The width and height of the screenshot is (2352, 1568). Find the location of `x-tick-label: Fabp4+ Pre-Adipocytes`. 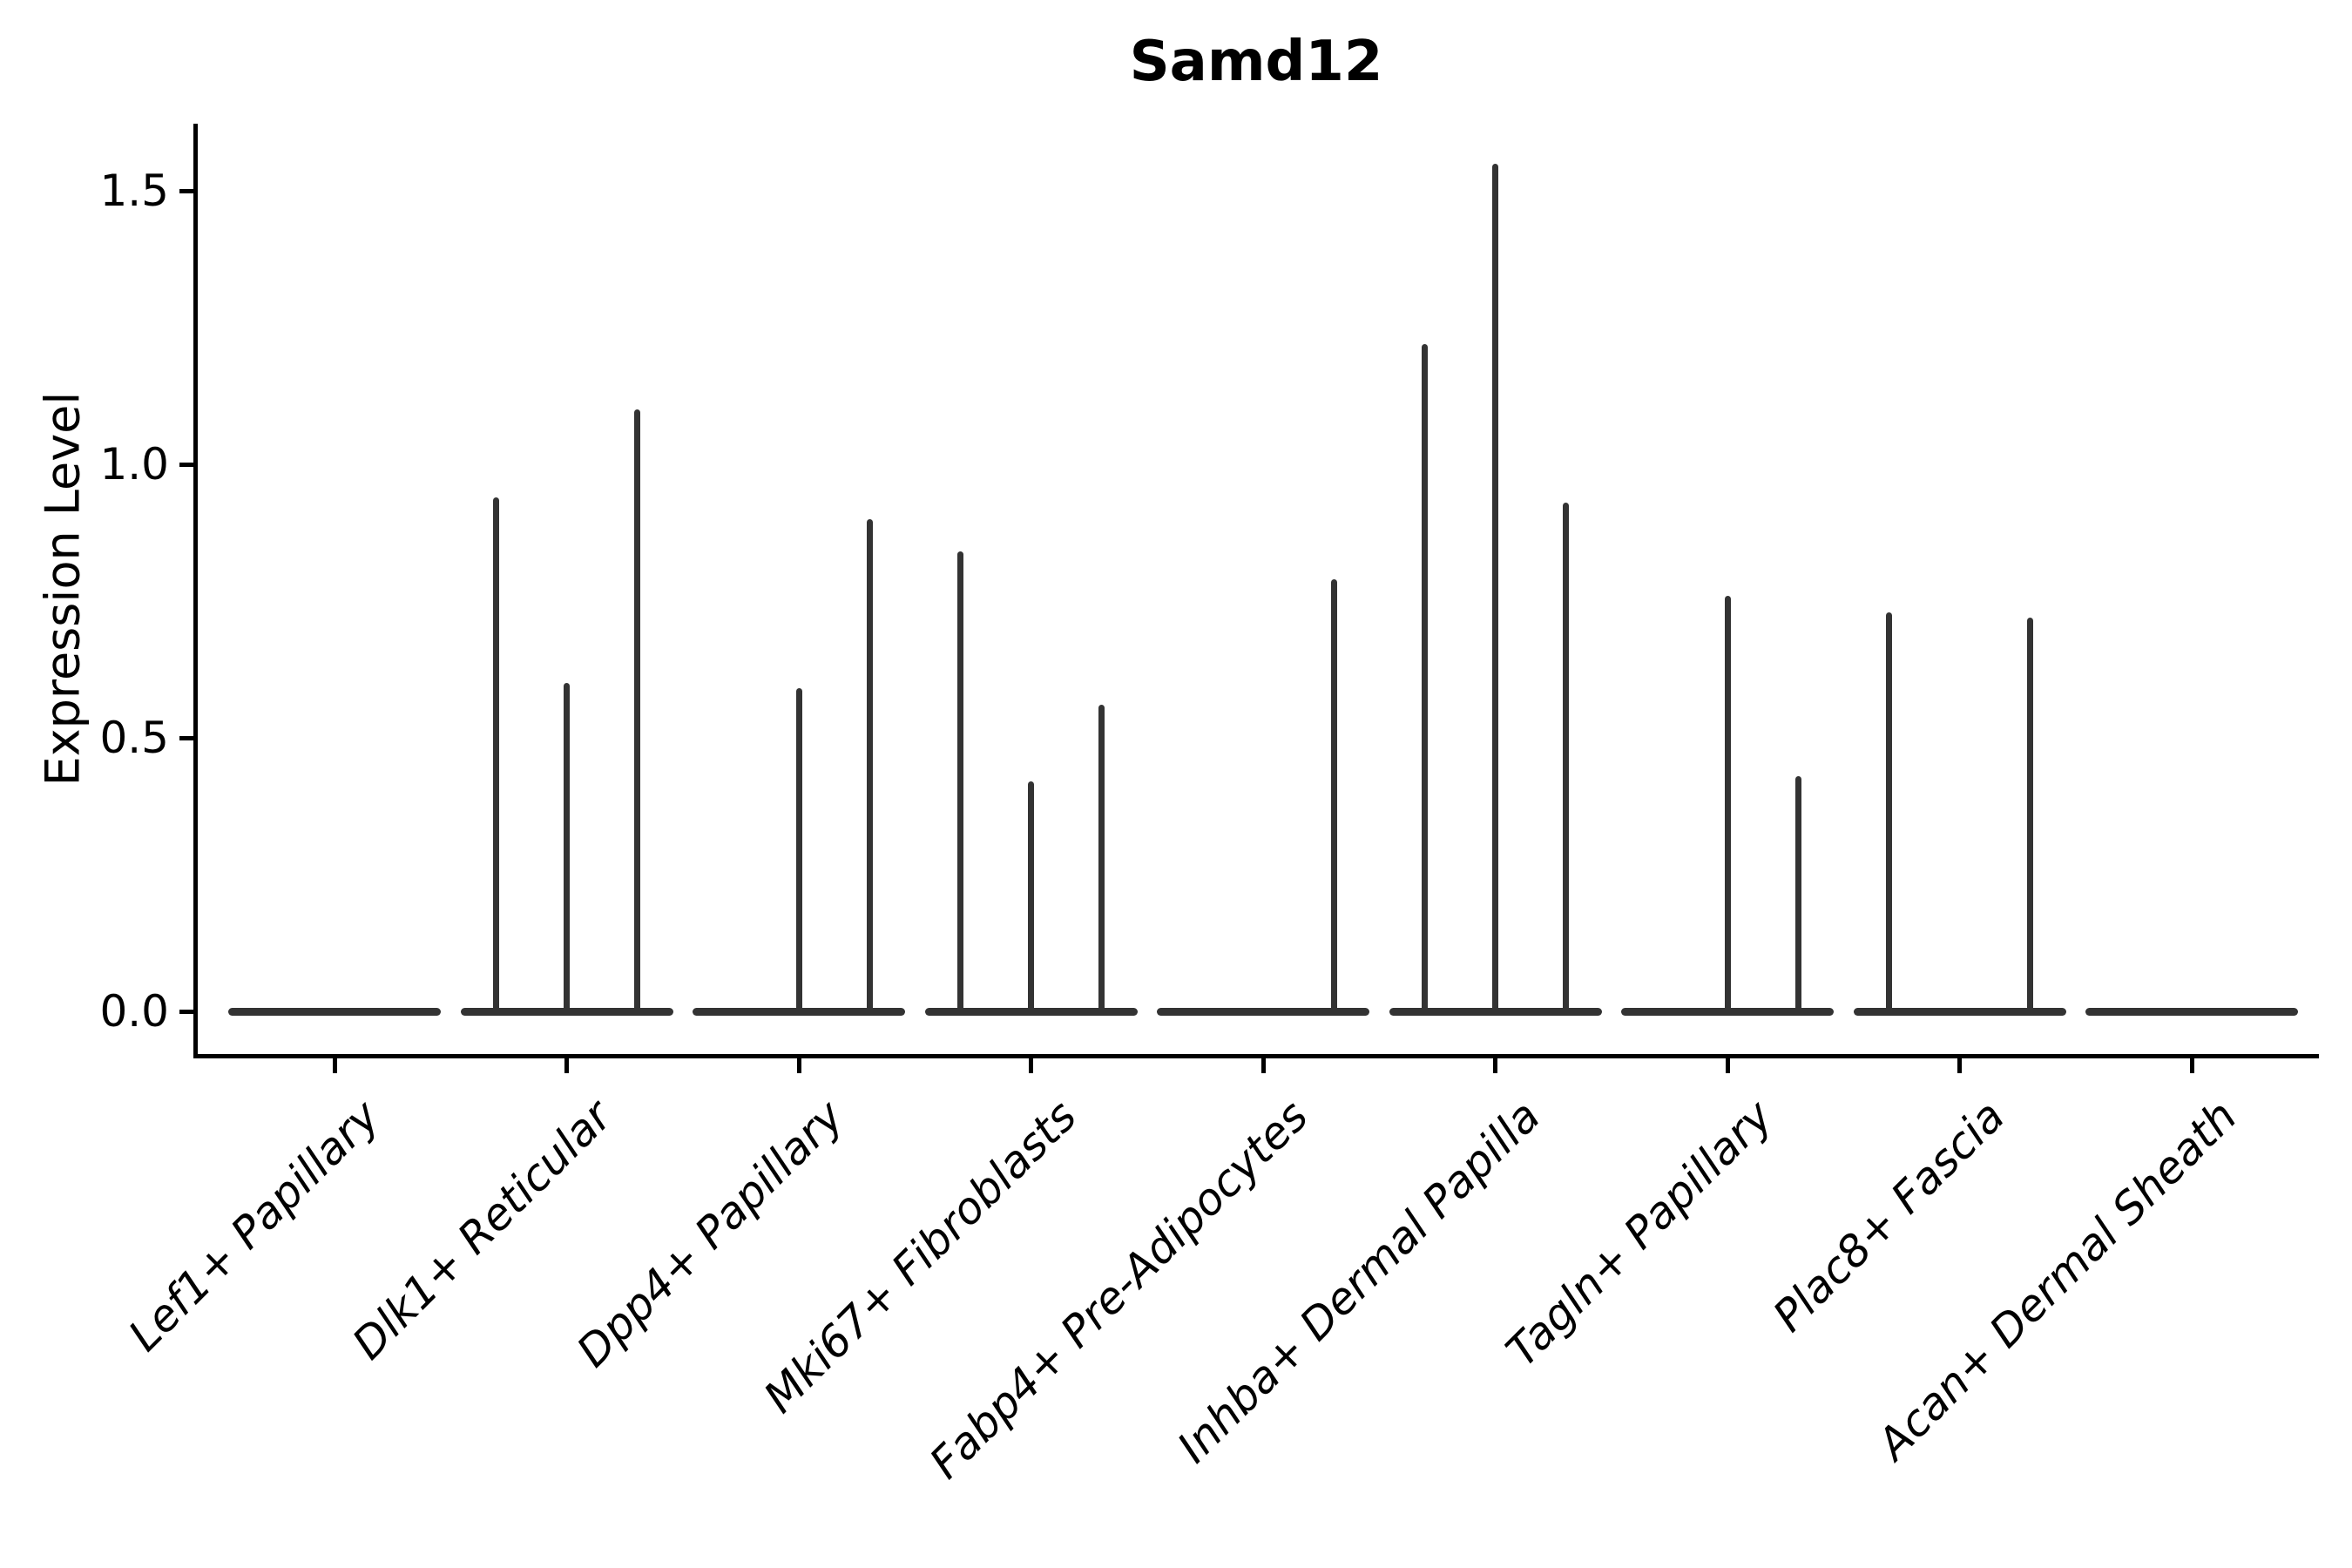

x-tick-label: Fabp4+ Pre-Adipocytes is located at coordinates (1119, 1290).